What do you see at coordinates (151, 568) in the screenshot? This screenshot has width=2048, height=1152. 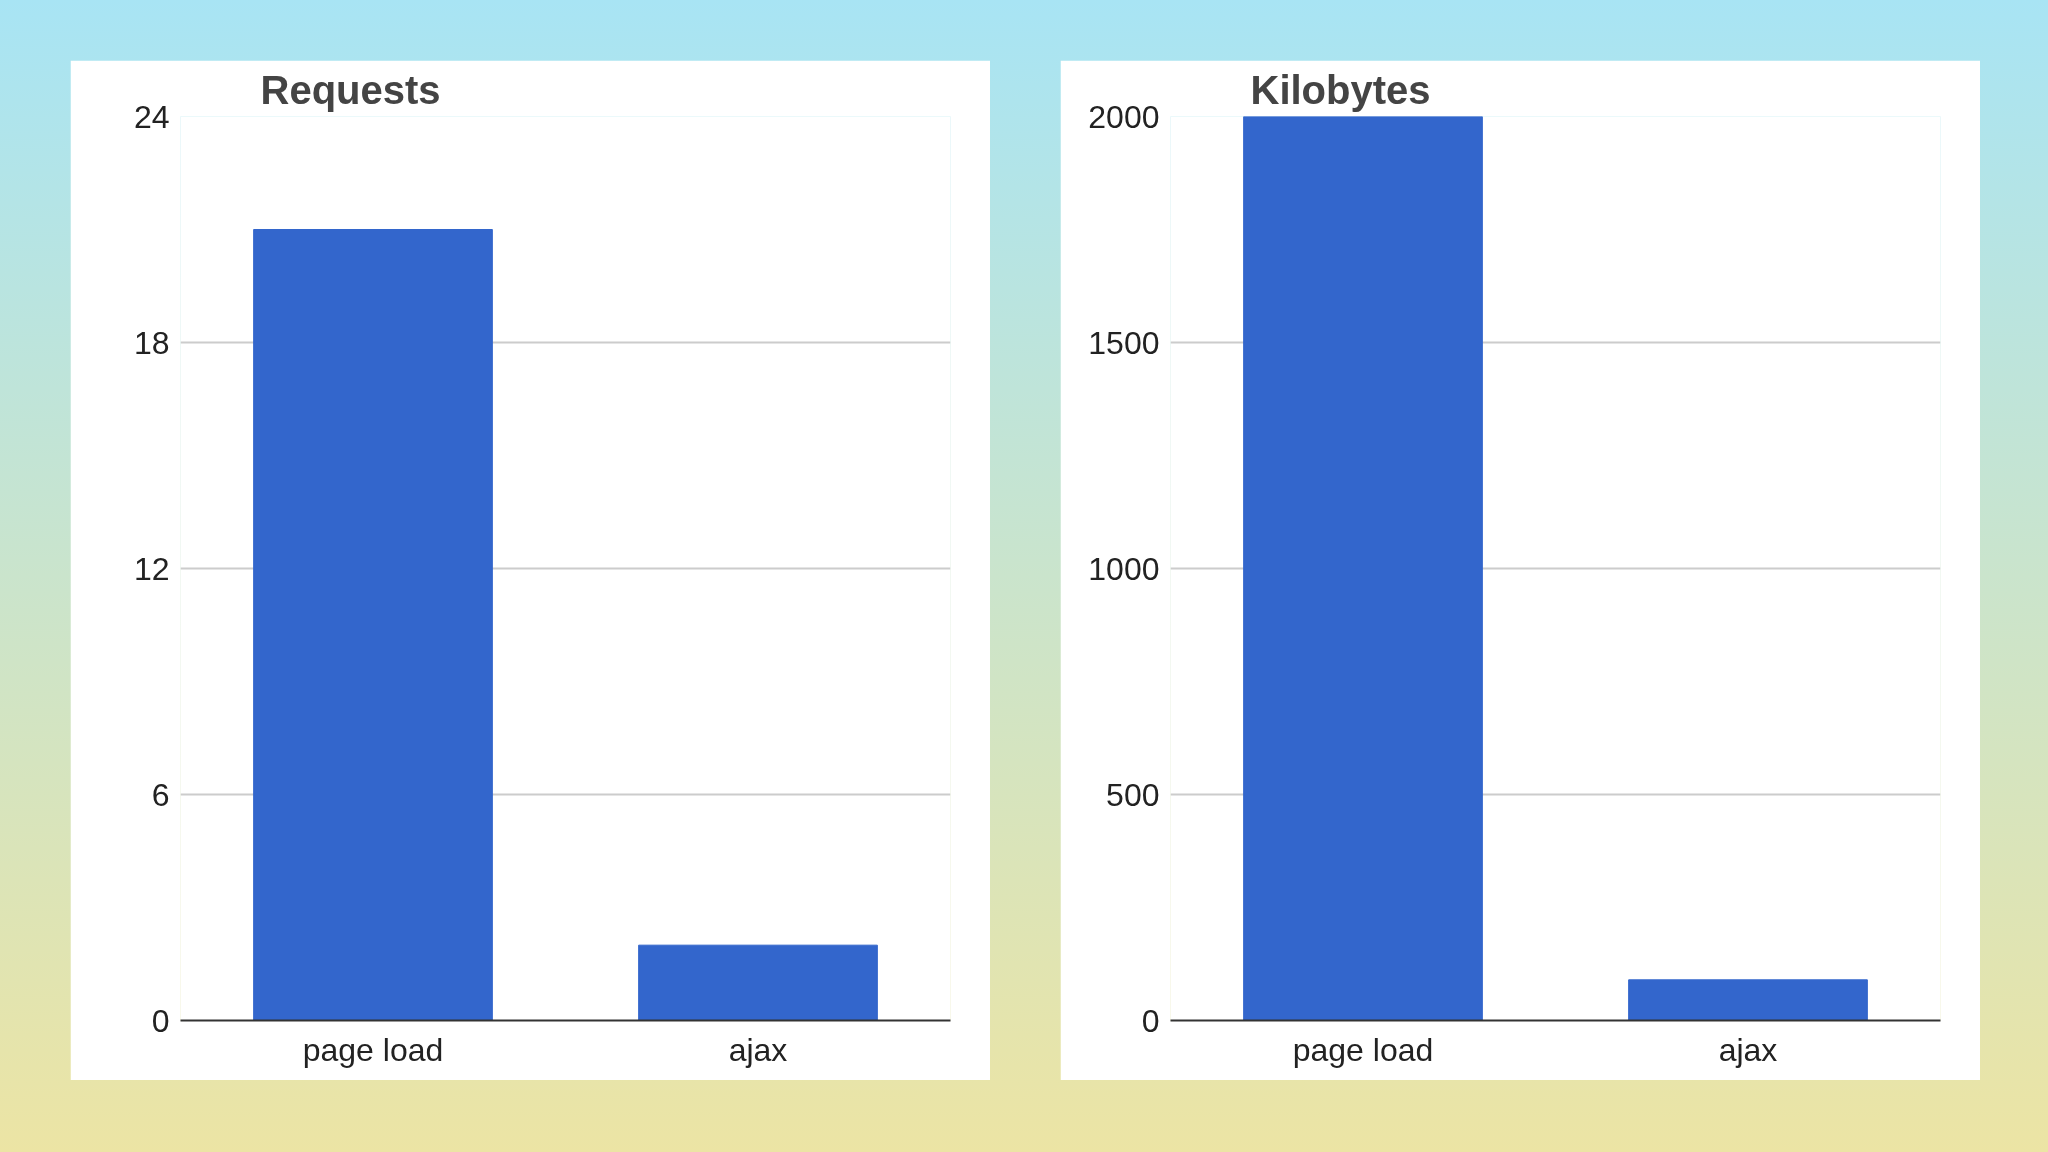 I see `y-tick-label: 12` at bounding box center [151, 568].